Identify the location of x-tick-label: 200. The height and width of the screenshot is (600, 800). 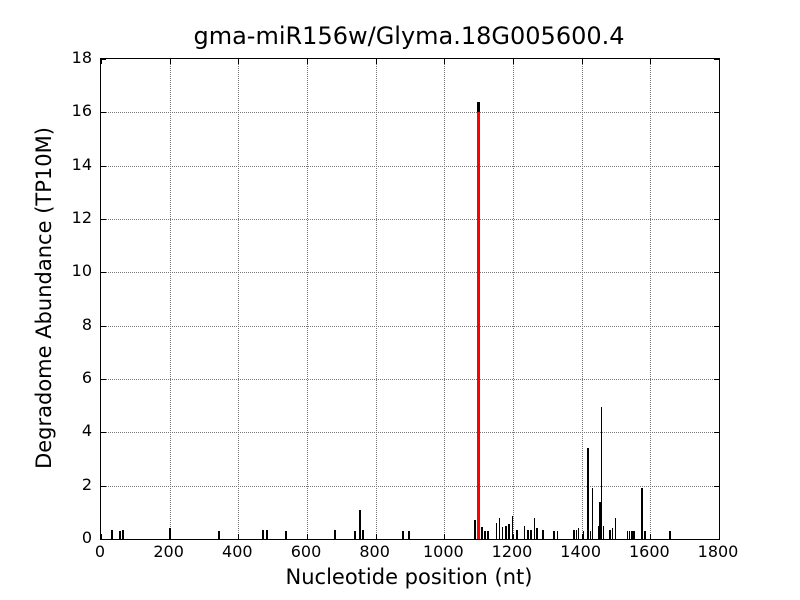
(168, 551).